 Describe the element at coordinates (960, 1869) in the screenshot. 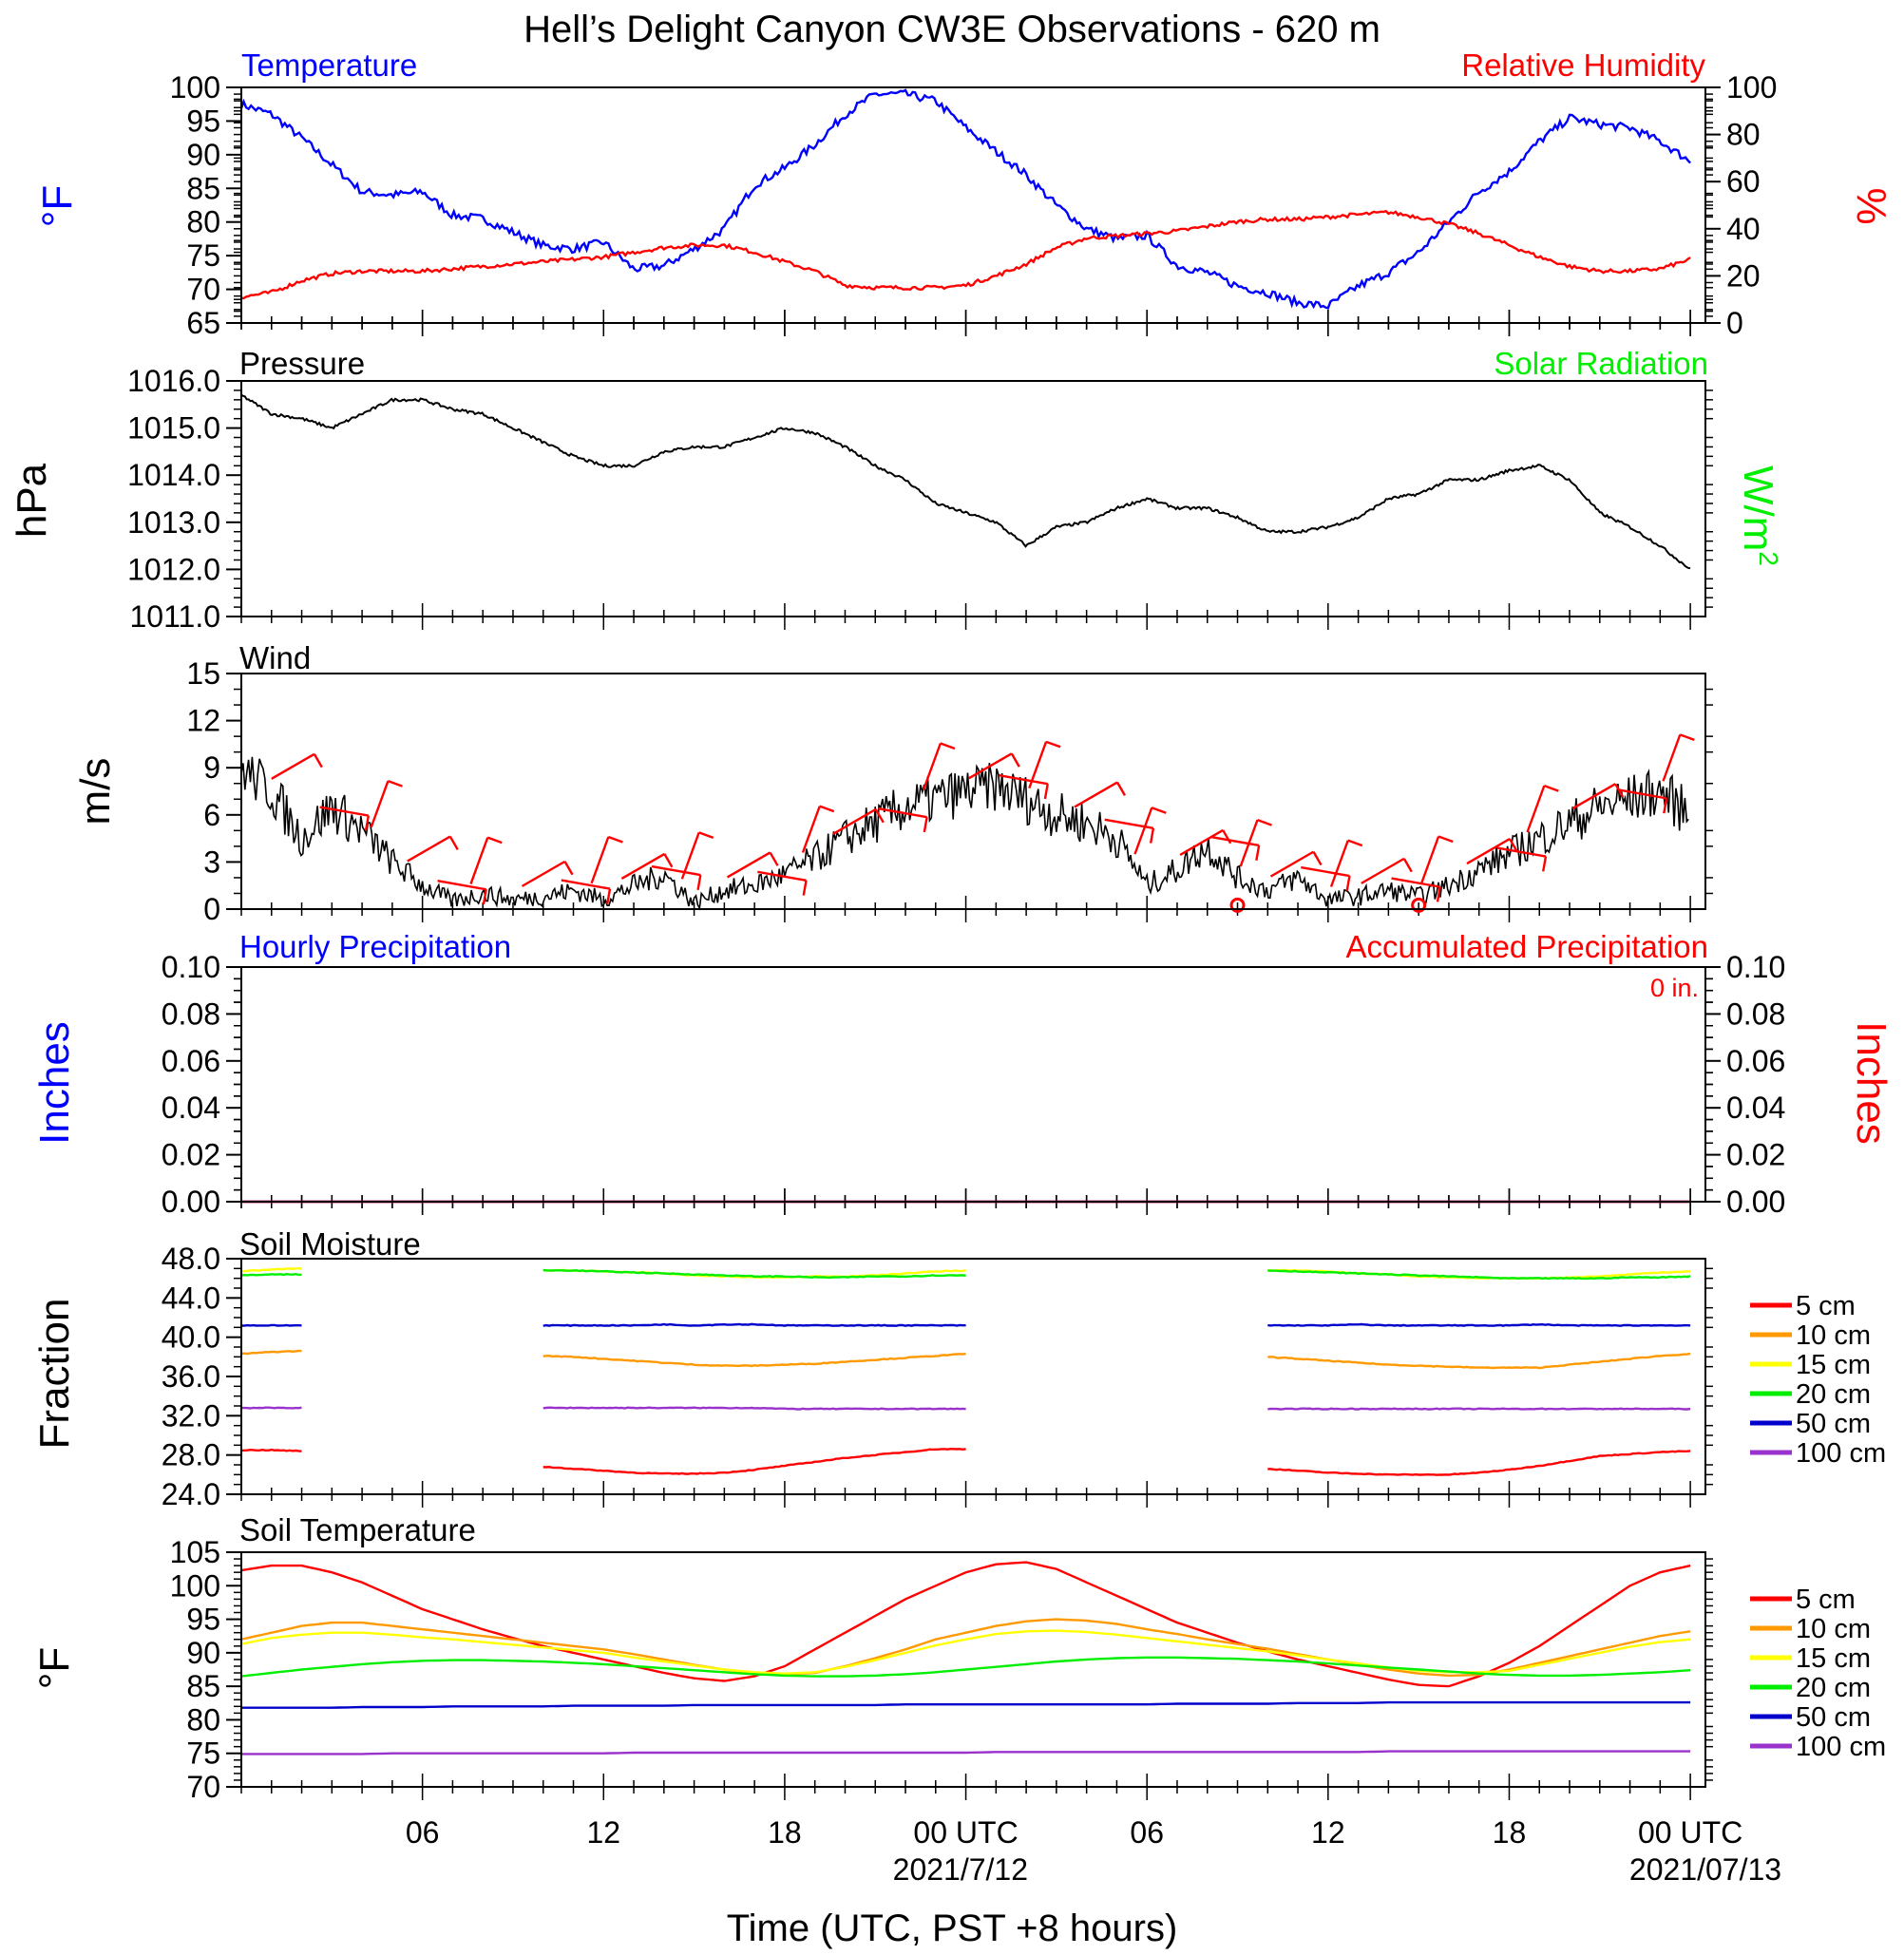

I see `date-label-1: 2021/7/12` at that location.